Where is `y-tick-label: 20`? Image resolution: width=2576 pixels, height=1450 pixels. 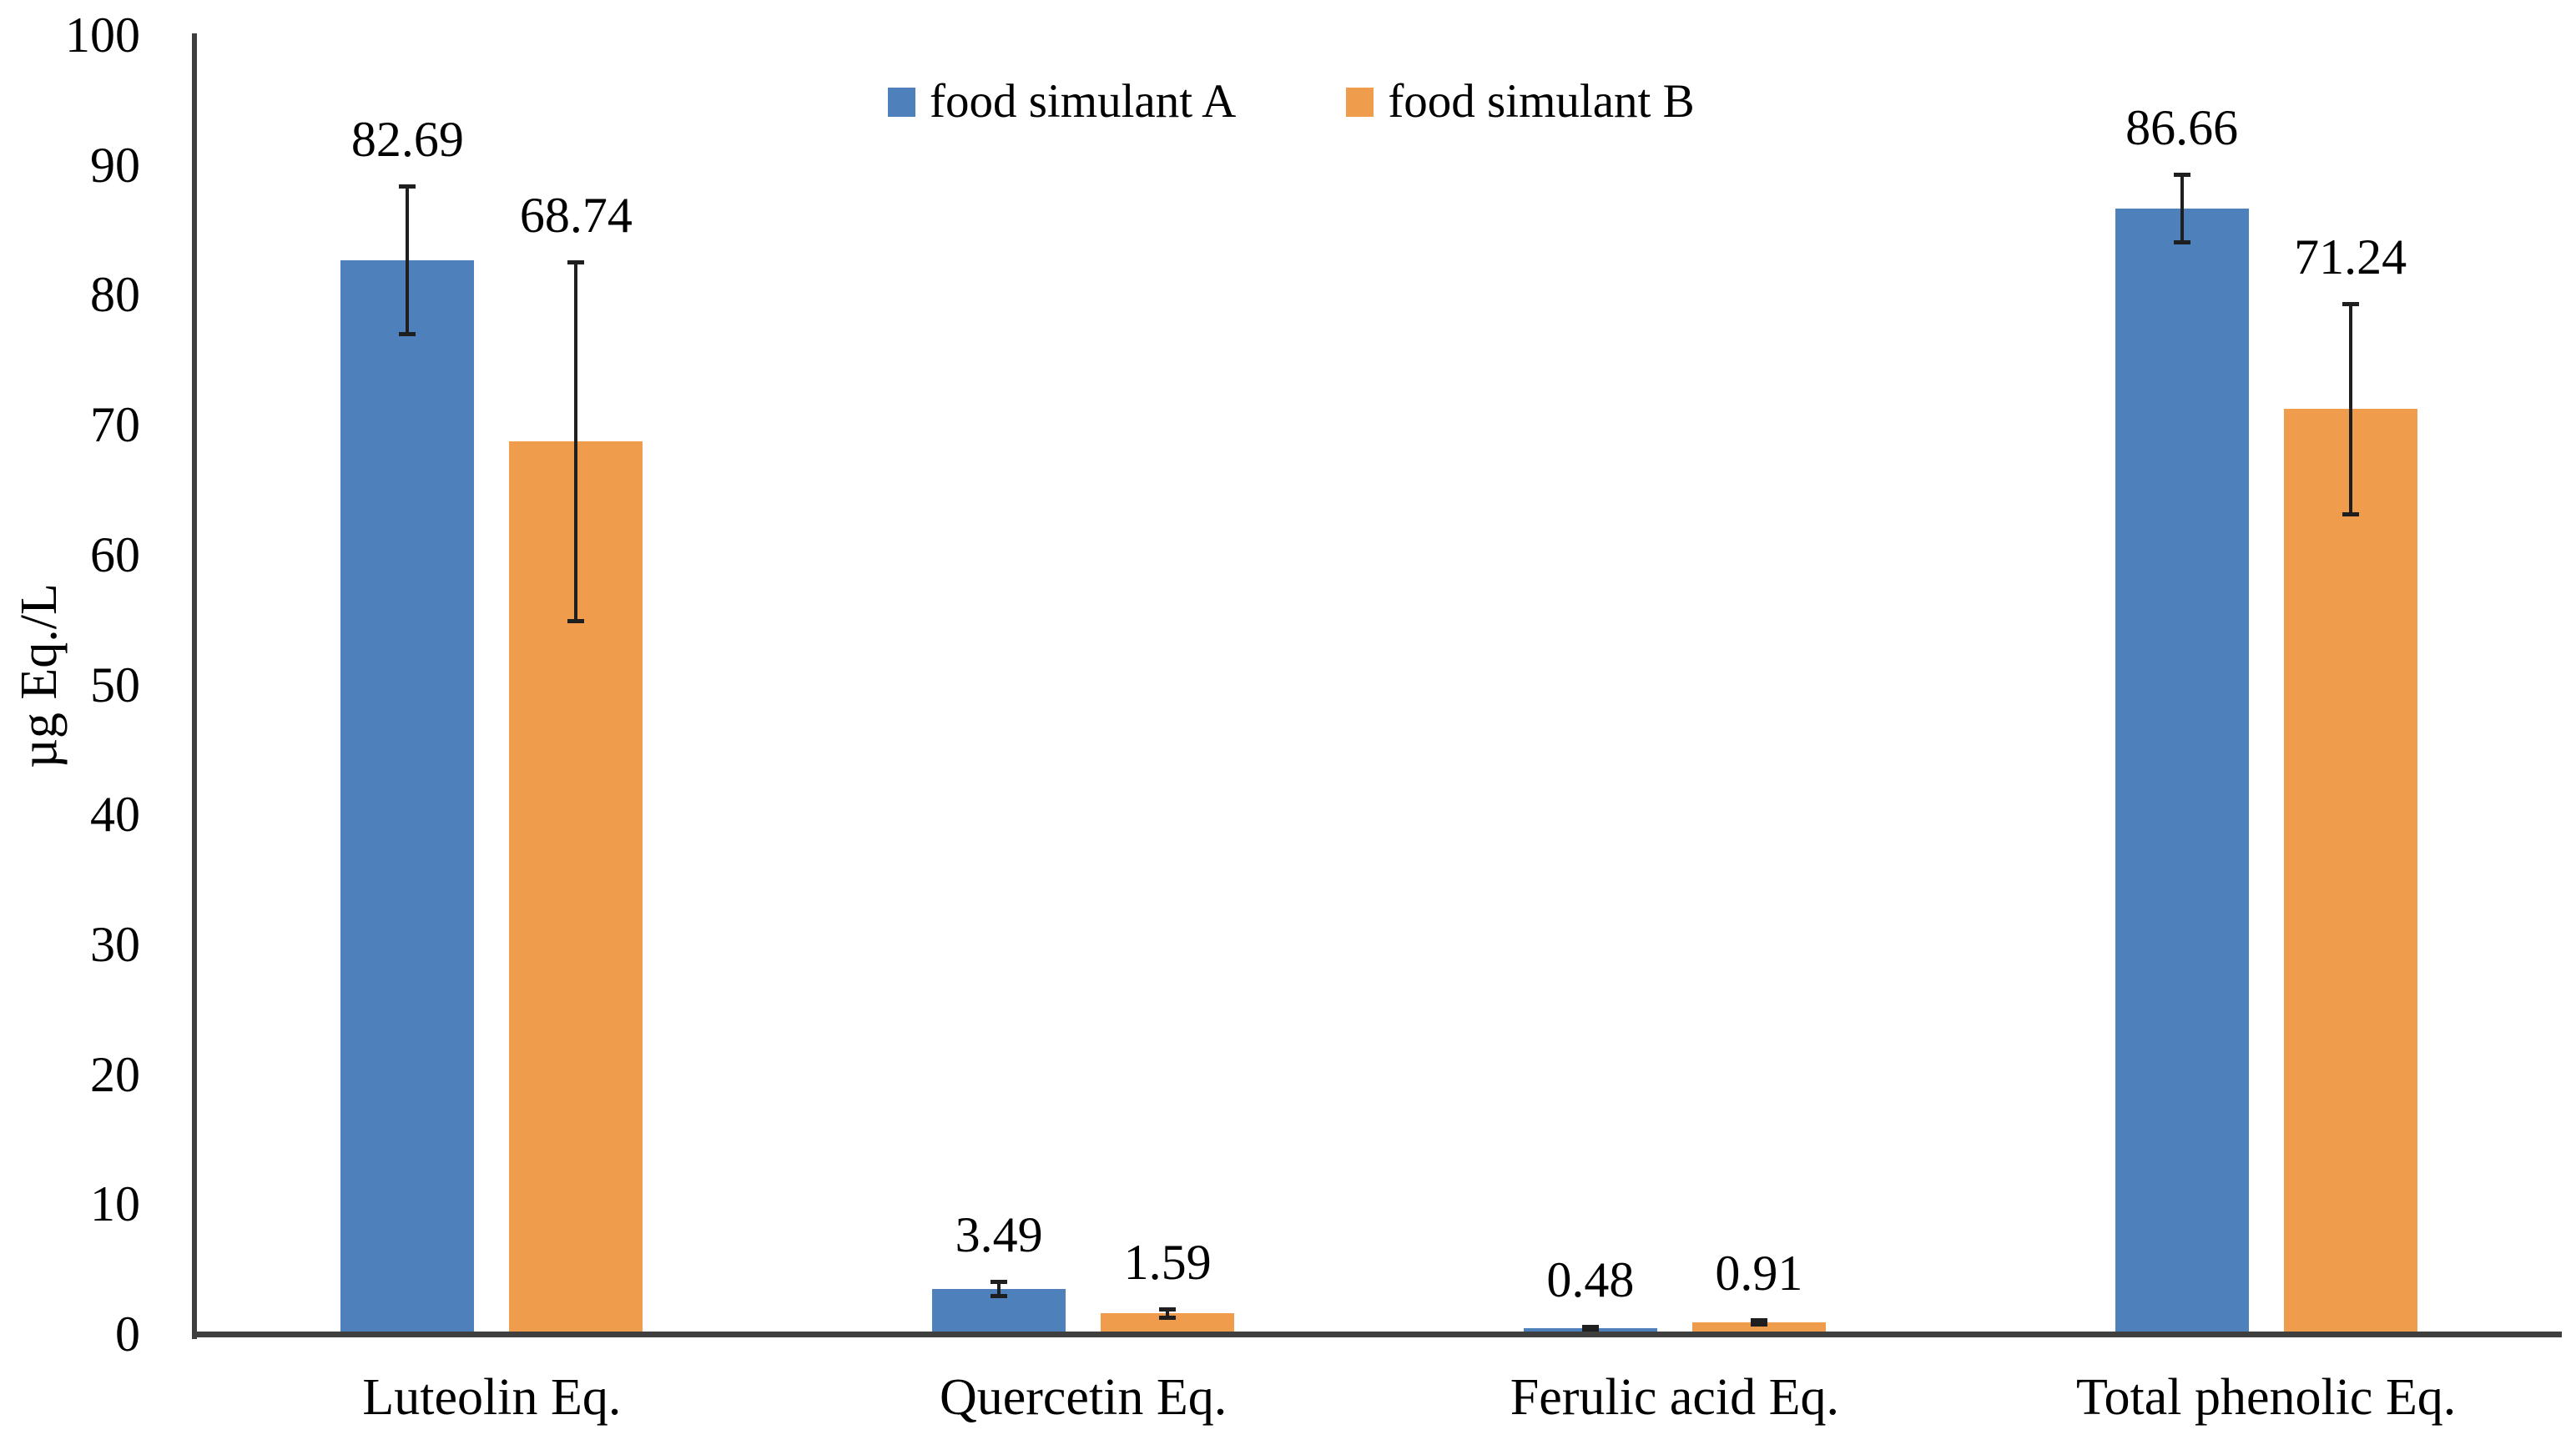
y-tick-label: 20 is located at coordinates (115, 1074).